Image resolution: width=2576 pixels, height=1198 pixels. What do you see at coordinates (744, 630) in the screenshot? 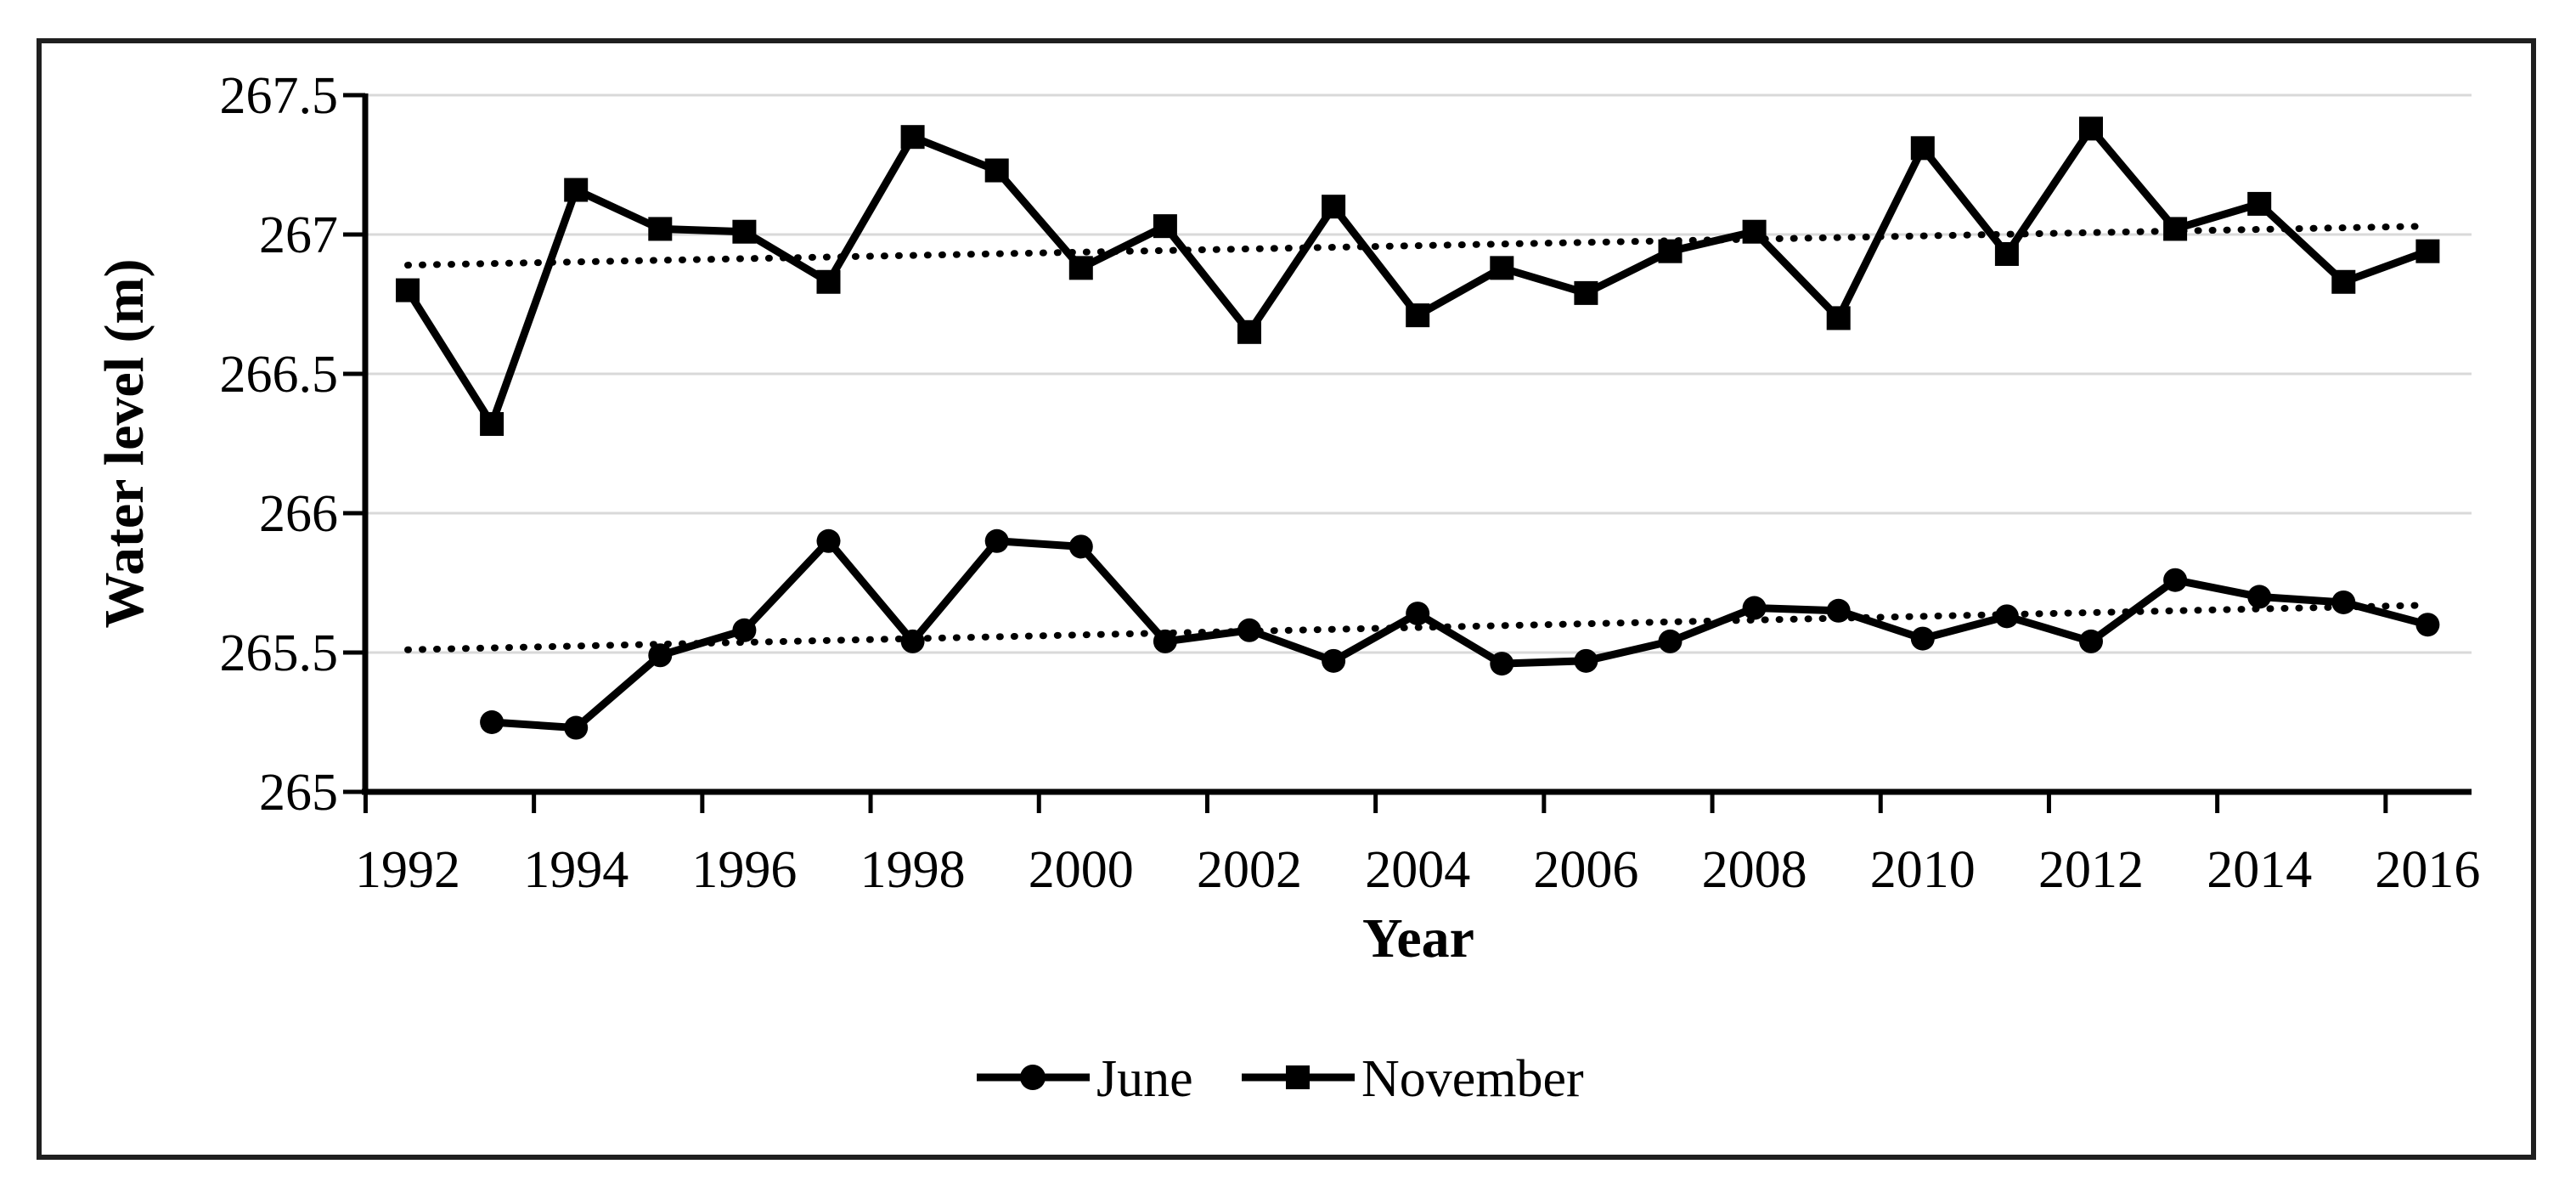
I see `june-marker-1996` at bounding box center [744, 630].